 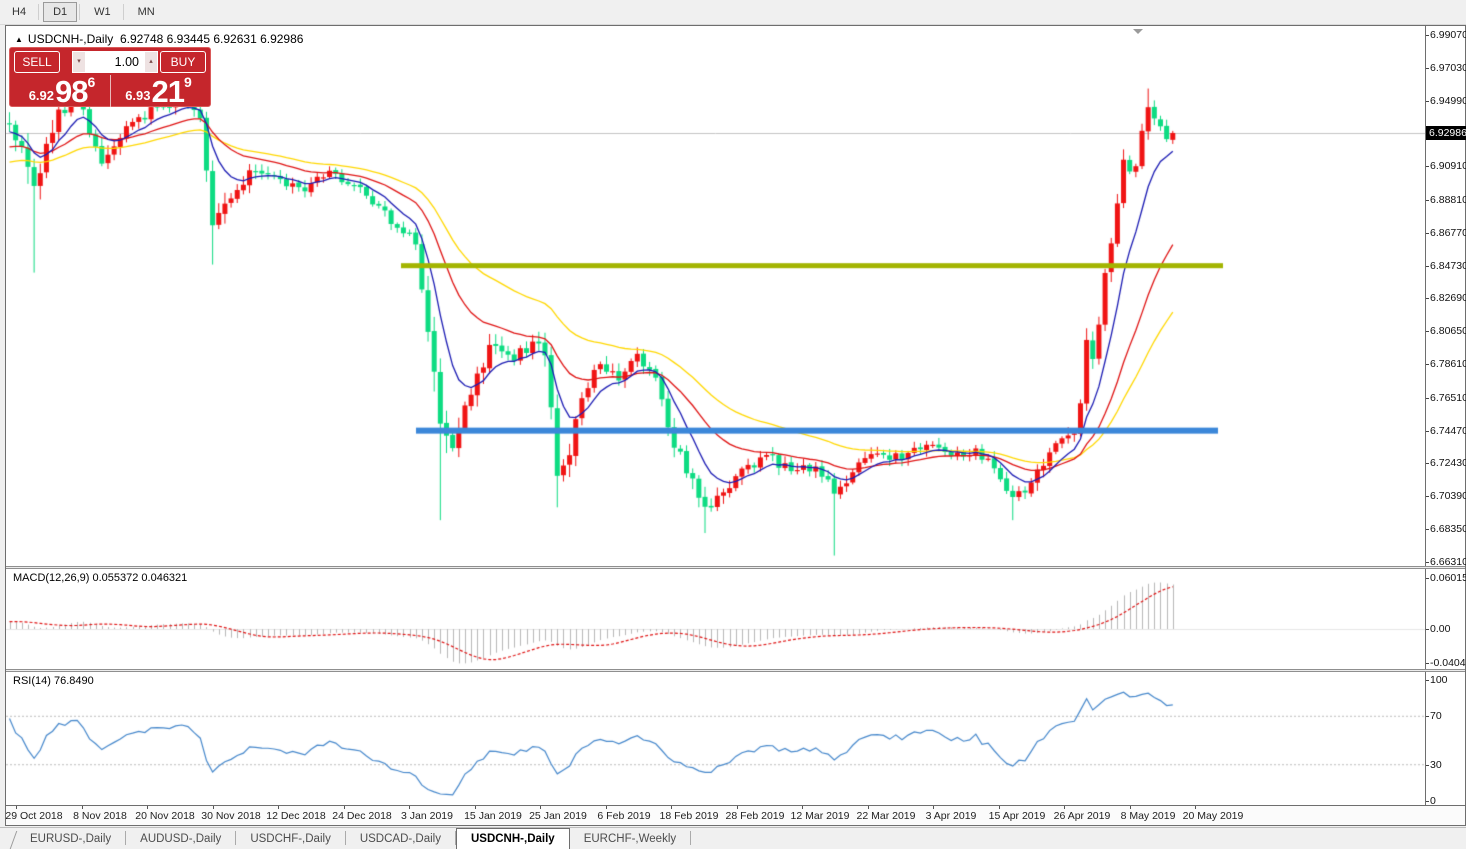 What do you see at coordinates (290, 839) in the screenshot?
I see `tab-usdchf-daily: USDCHF-,Daily` at bounding box center [290, 839].